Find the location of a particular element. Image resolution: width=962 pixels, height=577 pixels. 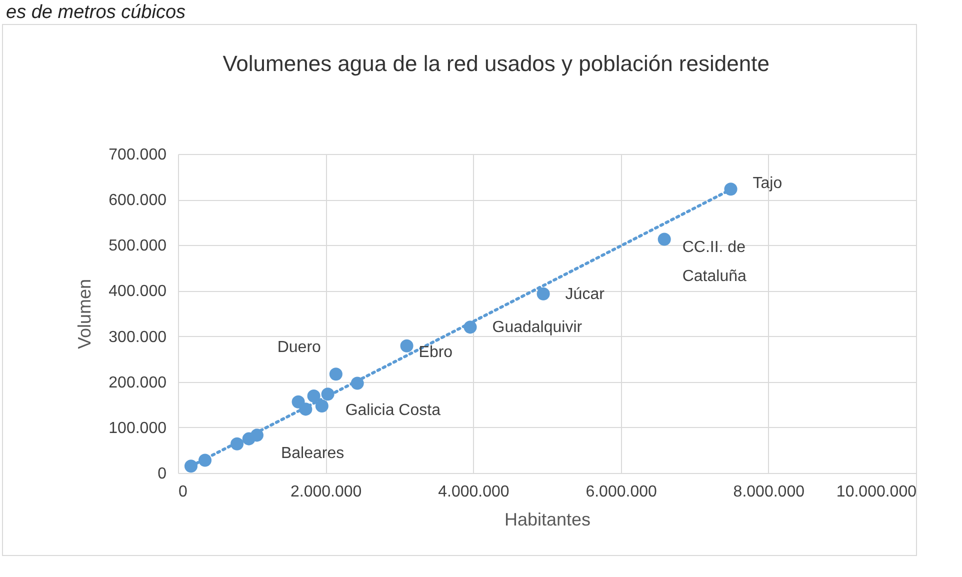

text: es de metros cúbicos is located at coordinates (96, 12).